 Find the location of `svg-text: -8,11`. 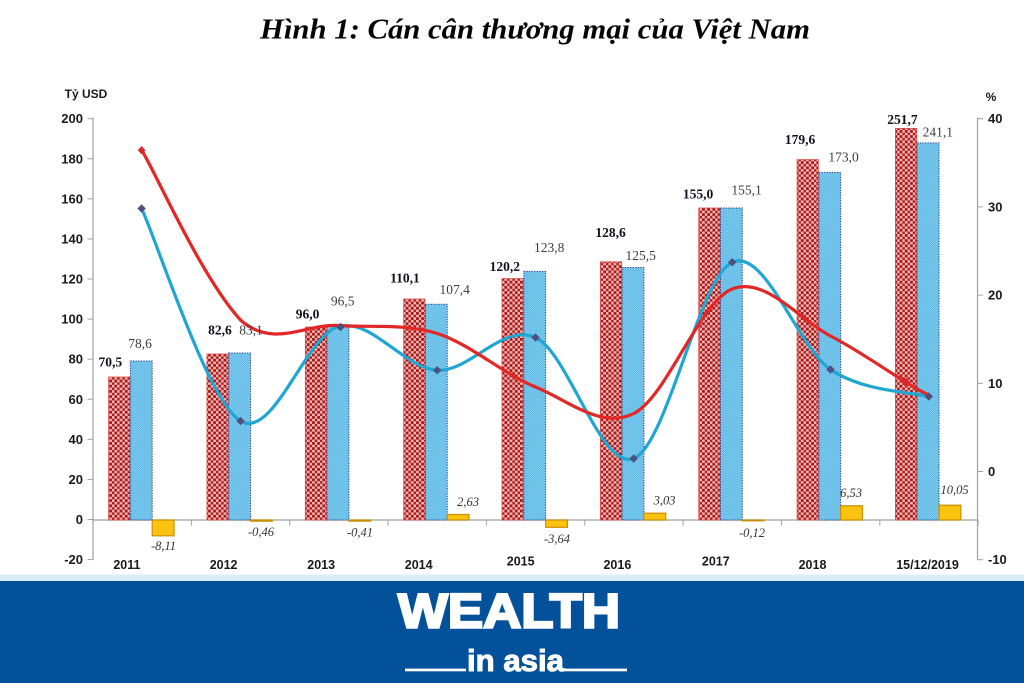

svg-text: -8,11 is located at coordinates (163, 546).